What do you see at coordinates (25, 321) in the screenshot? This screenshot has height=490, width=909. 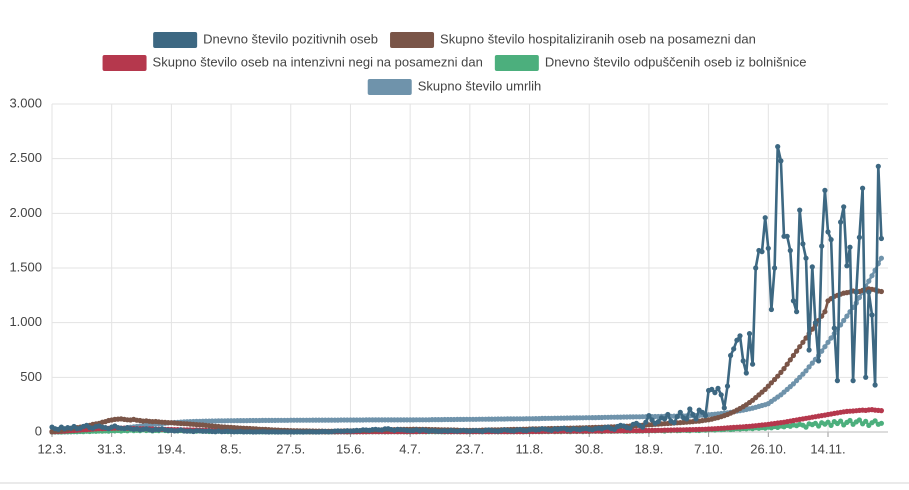 I see `y-tick-label: 1.000` at bounding box center [25, 321].